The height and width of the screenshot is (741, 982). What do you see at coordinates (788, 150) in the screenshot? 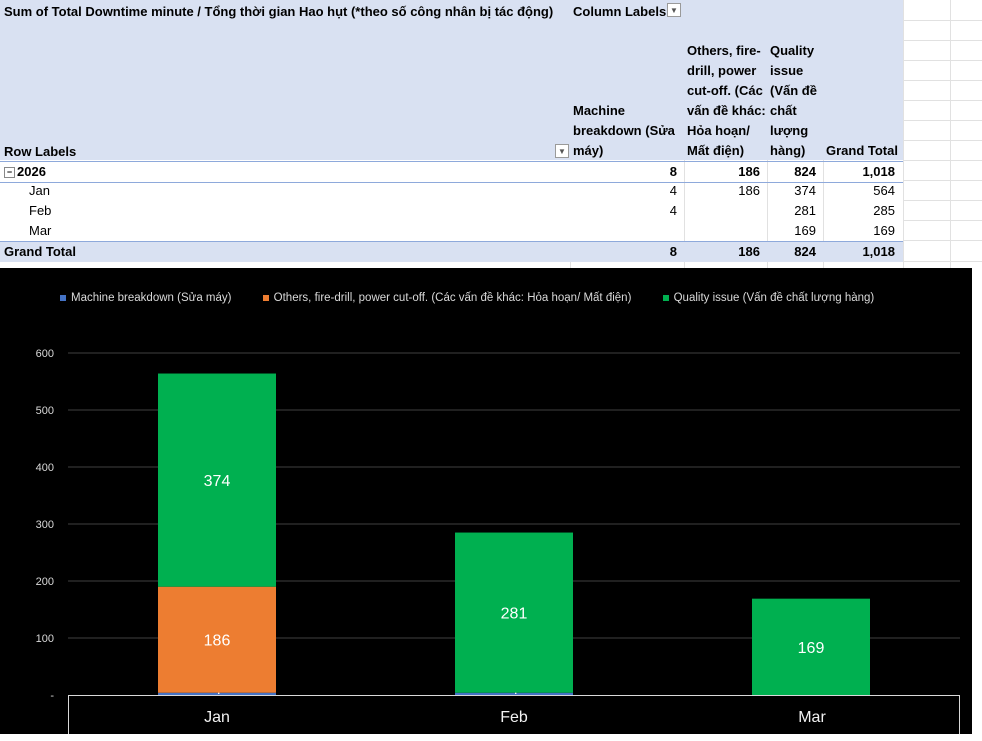
I see `column-header-line: hàng)` at bounding box center [788, 150].